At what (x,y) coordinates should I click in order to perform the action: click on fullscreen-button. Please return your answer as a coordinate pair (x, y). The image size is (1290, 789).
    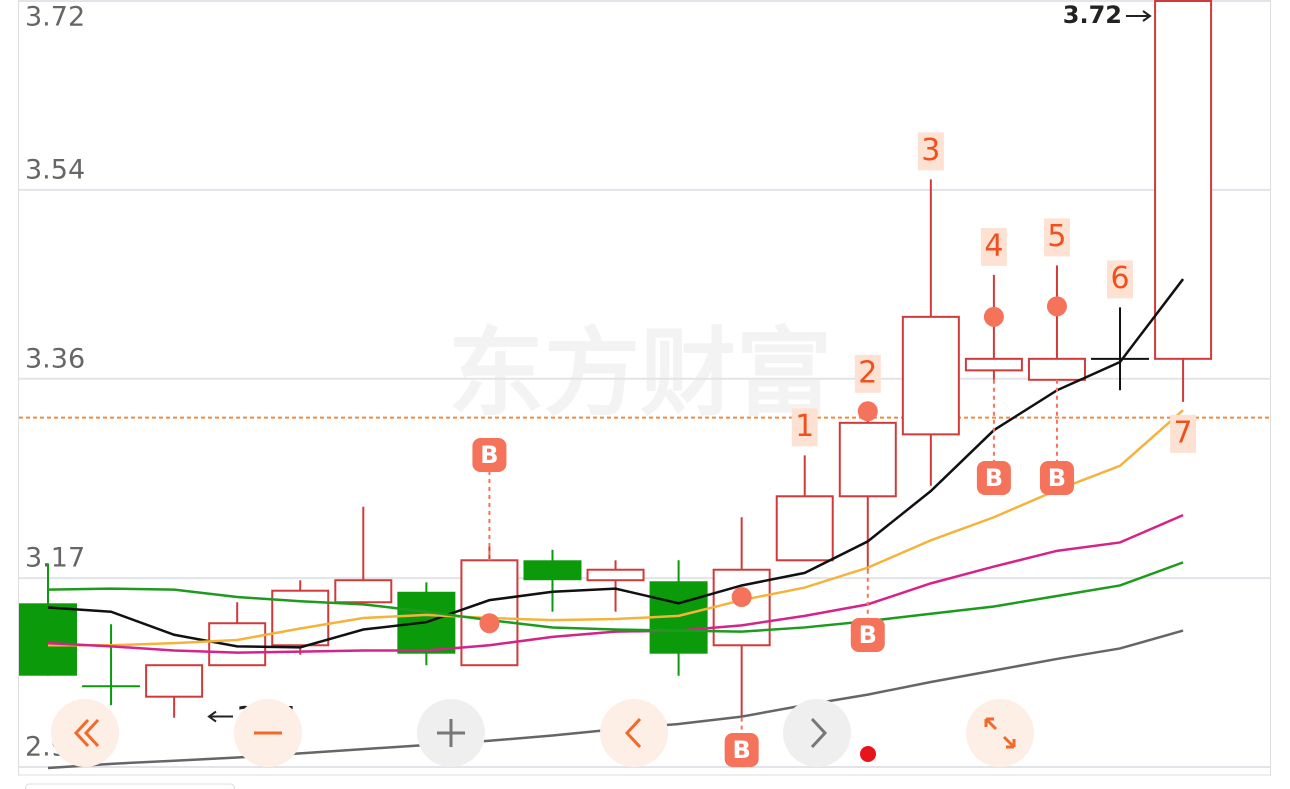
    Looking at the image, I should click on (1000, 733).